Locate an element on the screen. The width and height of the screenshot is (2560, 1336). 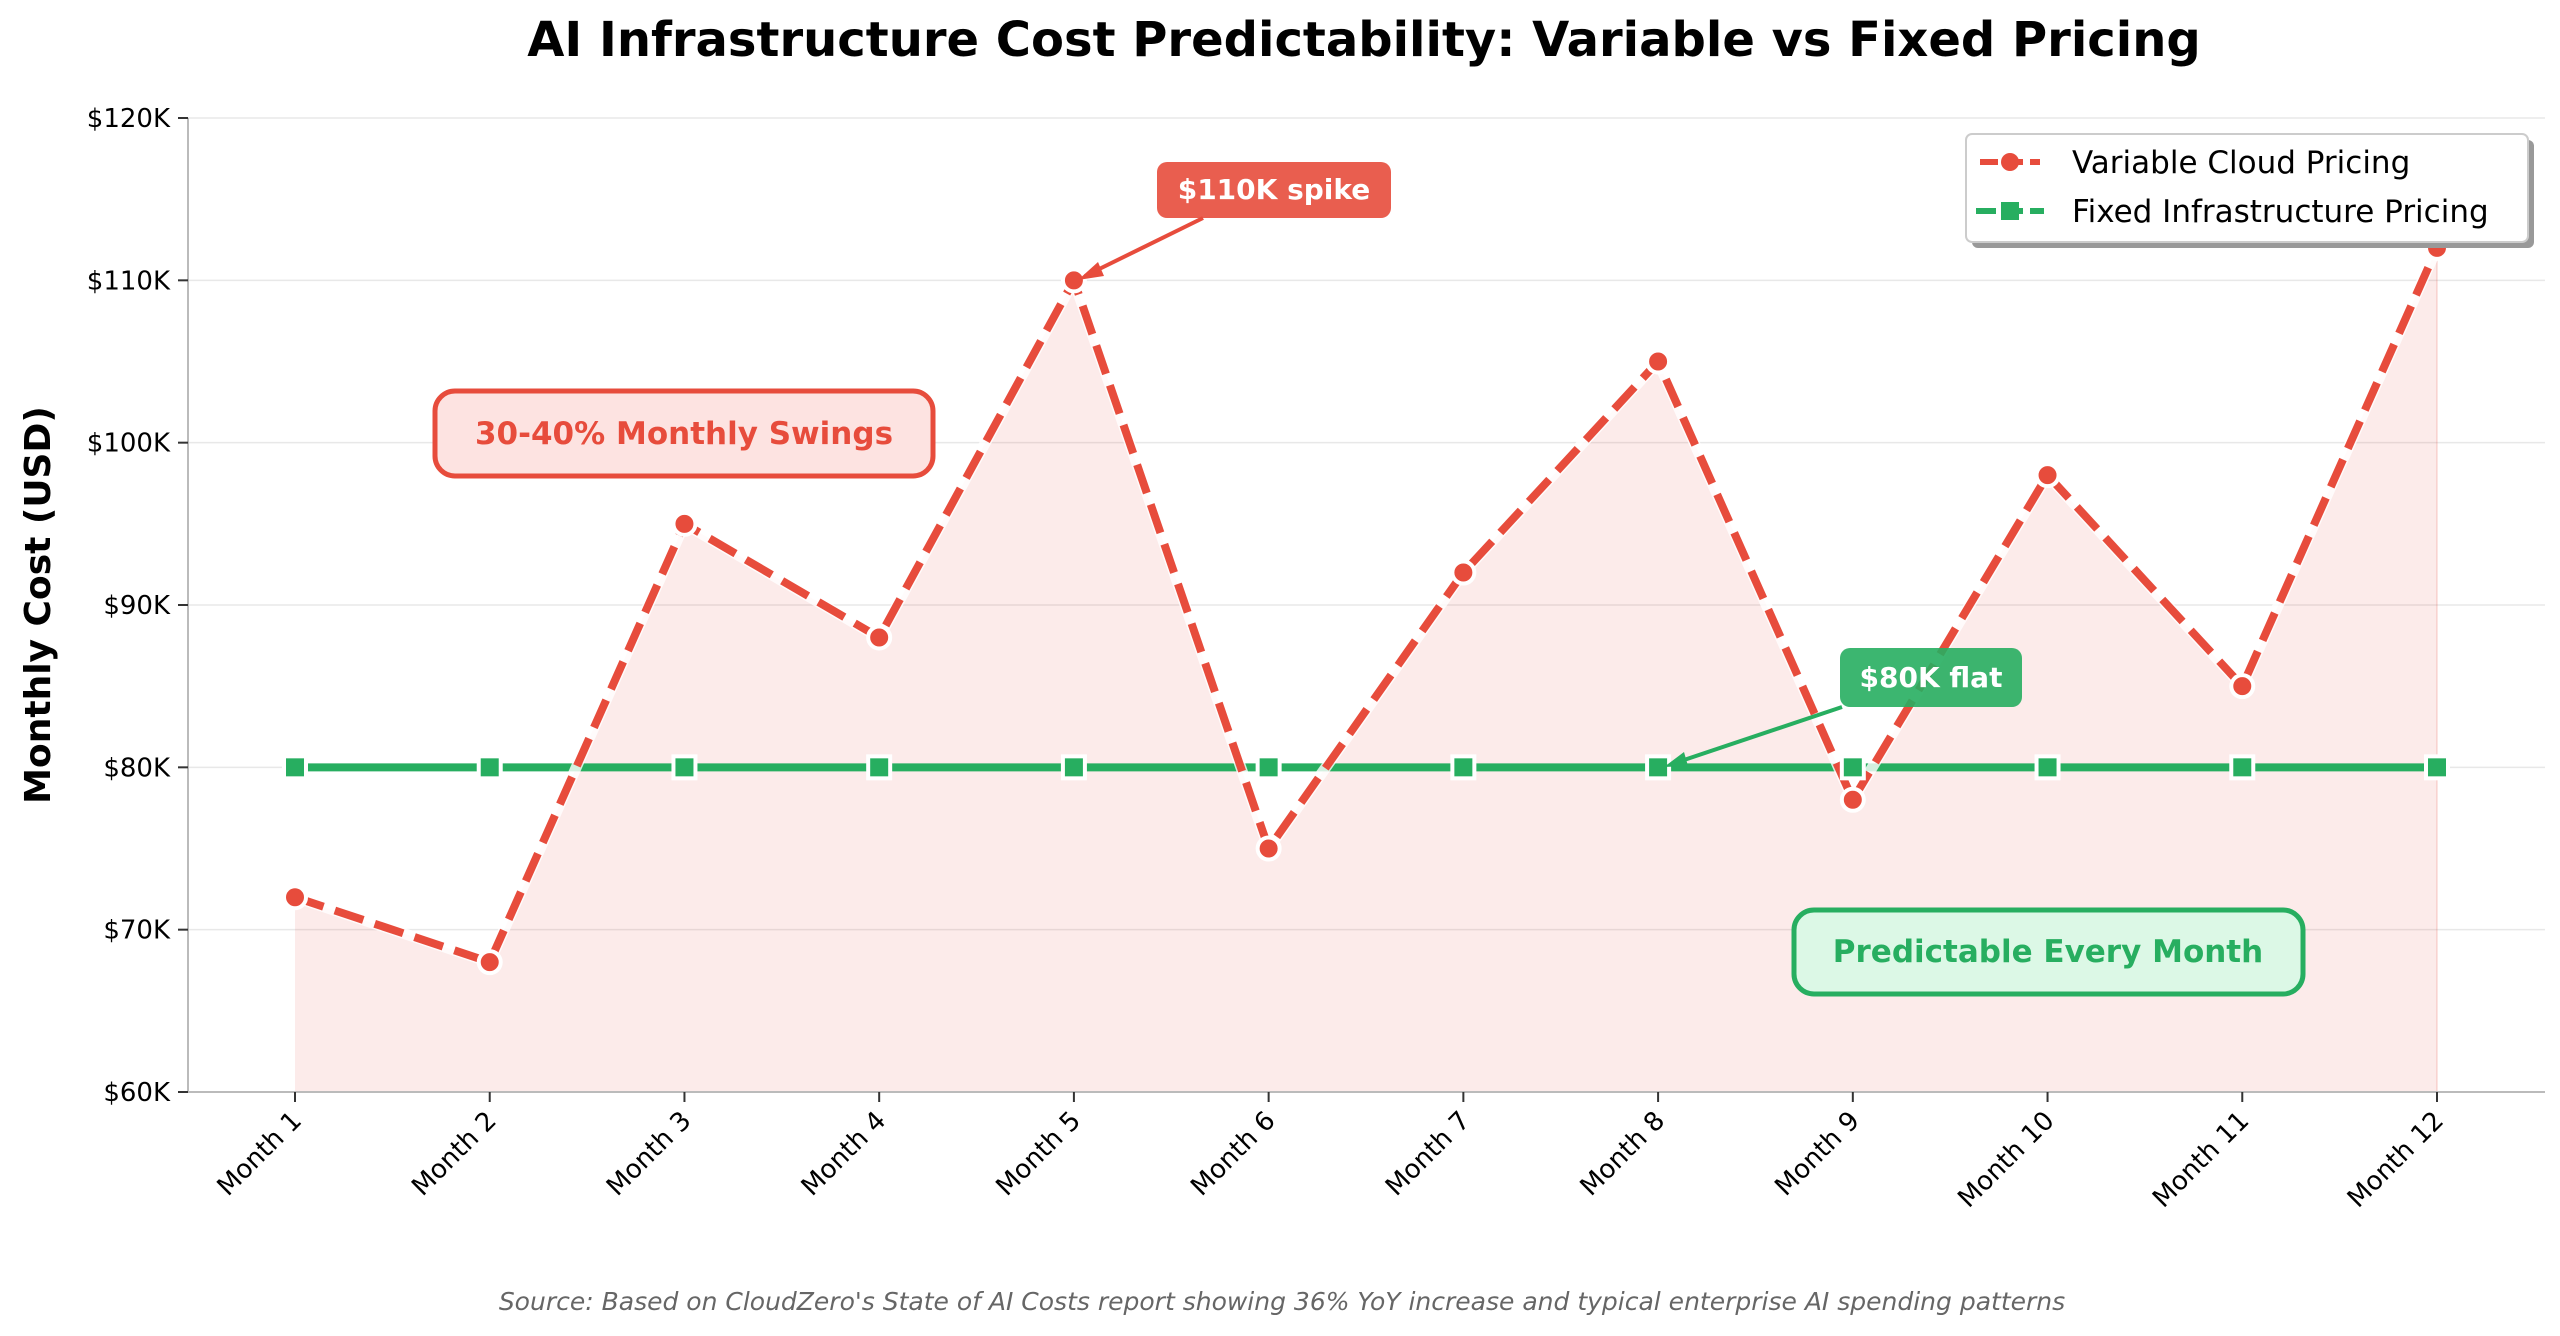
legend-item-fixed: Fixed Infrastructure Pricing is located at coordinates (2232, 212).